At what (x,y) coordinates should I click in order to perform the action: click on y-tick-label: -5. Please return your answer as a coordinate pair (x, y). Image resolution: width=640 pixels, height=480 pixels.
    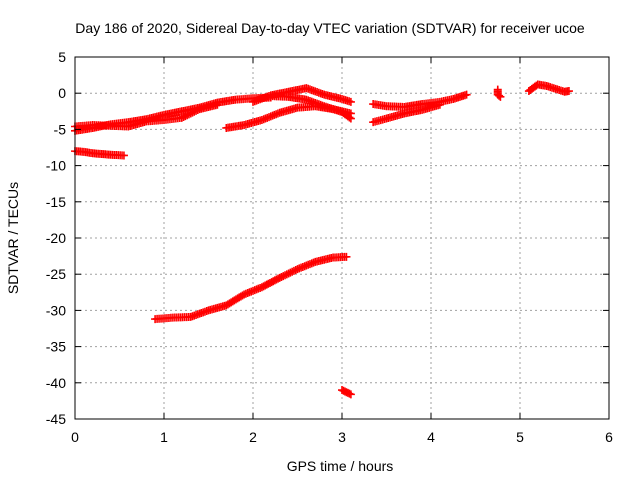
    Looking at the image, I should click on (60, 129).